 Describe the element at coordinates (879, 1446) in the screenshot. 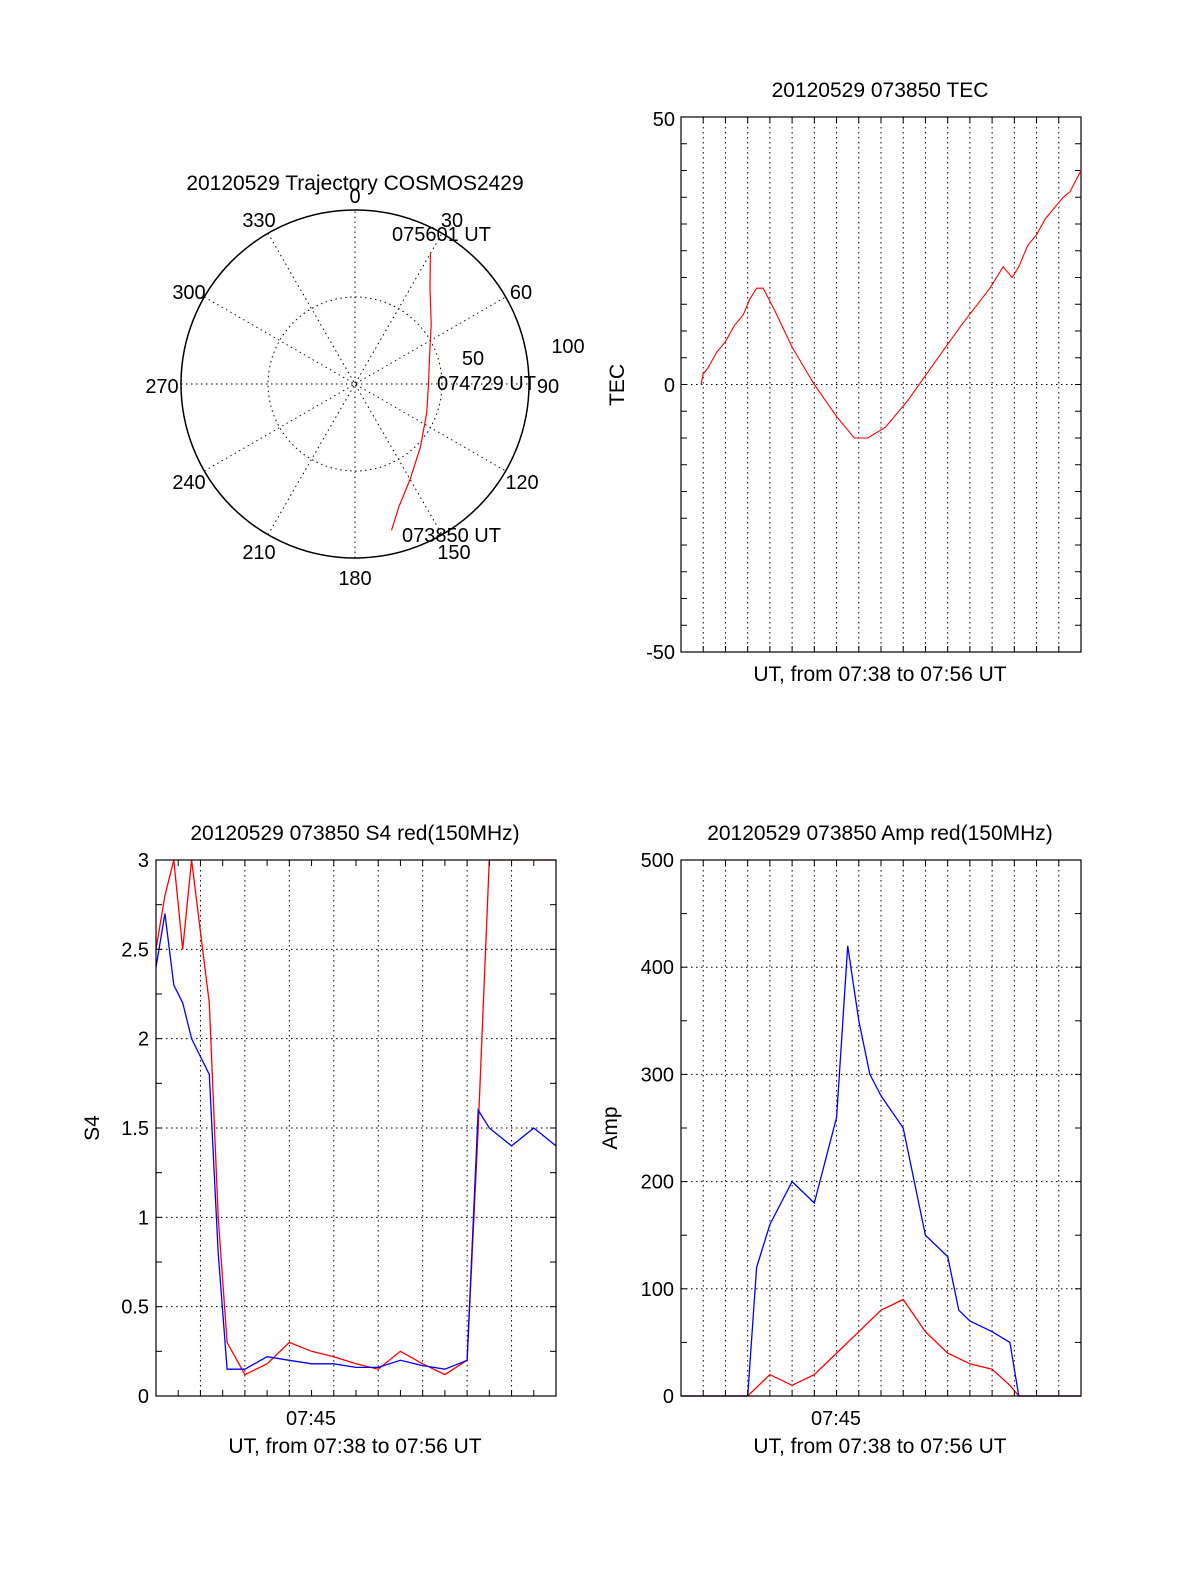

I see `amp-xlabel: UT, from 07:38 to 07:56 UT` at that location.